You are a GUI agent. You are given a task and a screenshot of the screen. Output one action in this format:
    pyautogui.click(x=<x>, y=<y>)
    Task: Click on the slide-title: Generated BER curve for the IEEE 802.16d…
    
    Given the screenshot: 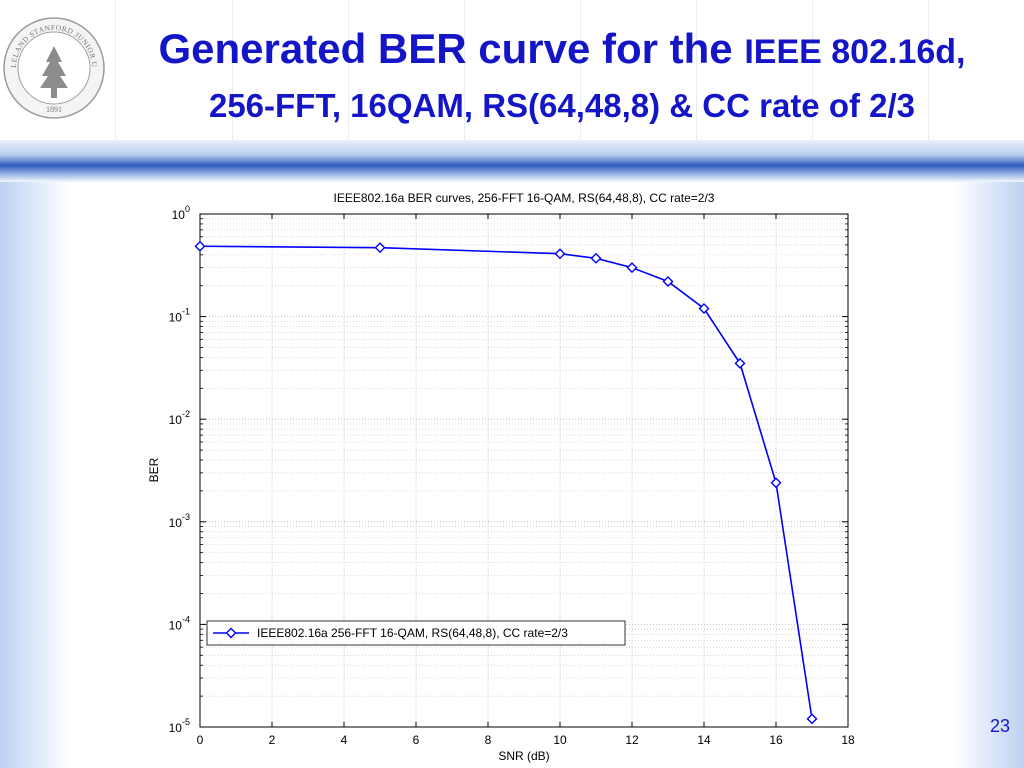 What is the action you would take?
    pyautogui.click(x=562, y=77)
    